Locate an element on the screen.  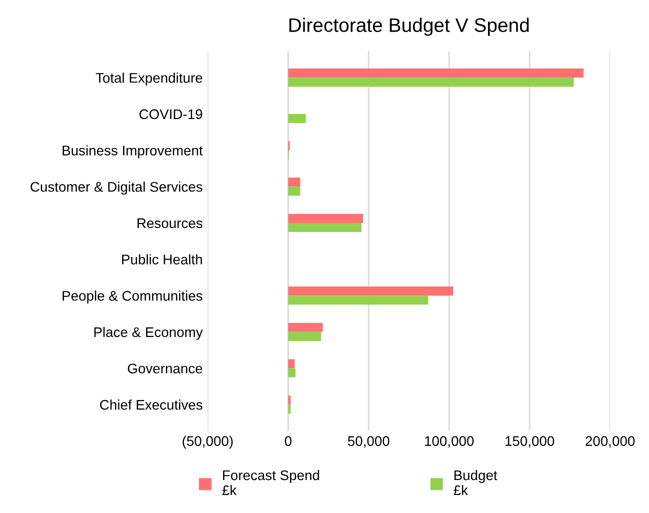
x-tick-label: 100,000 is located at coordinates (449, 442).